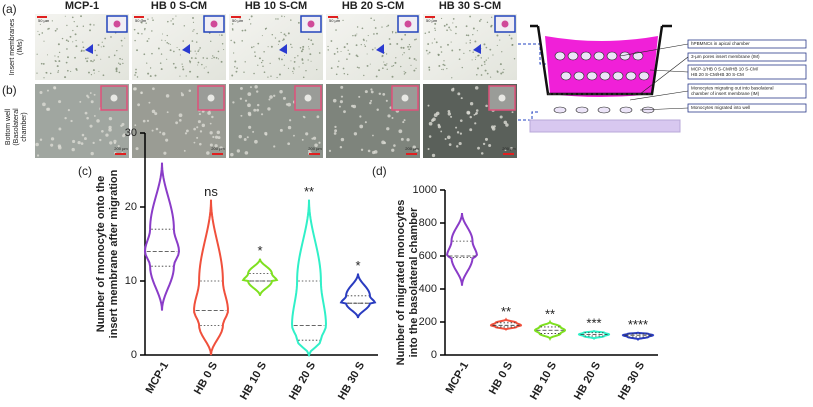 Image resolution: width=813 pixels, height=407 pixels. I want to click on significance-label: **, so click(309, 191).